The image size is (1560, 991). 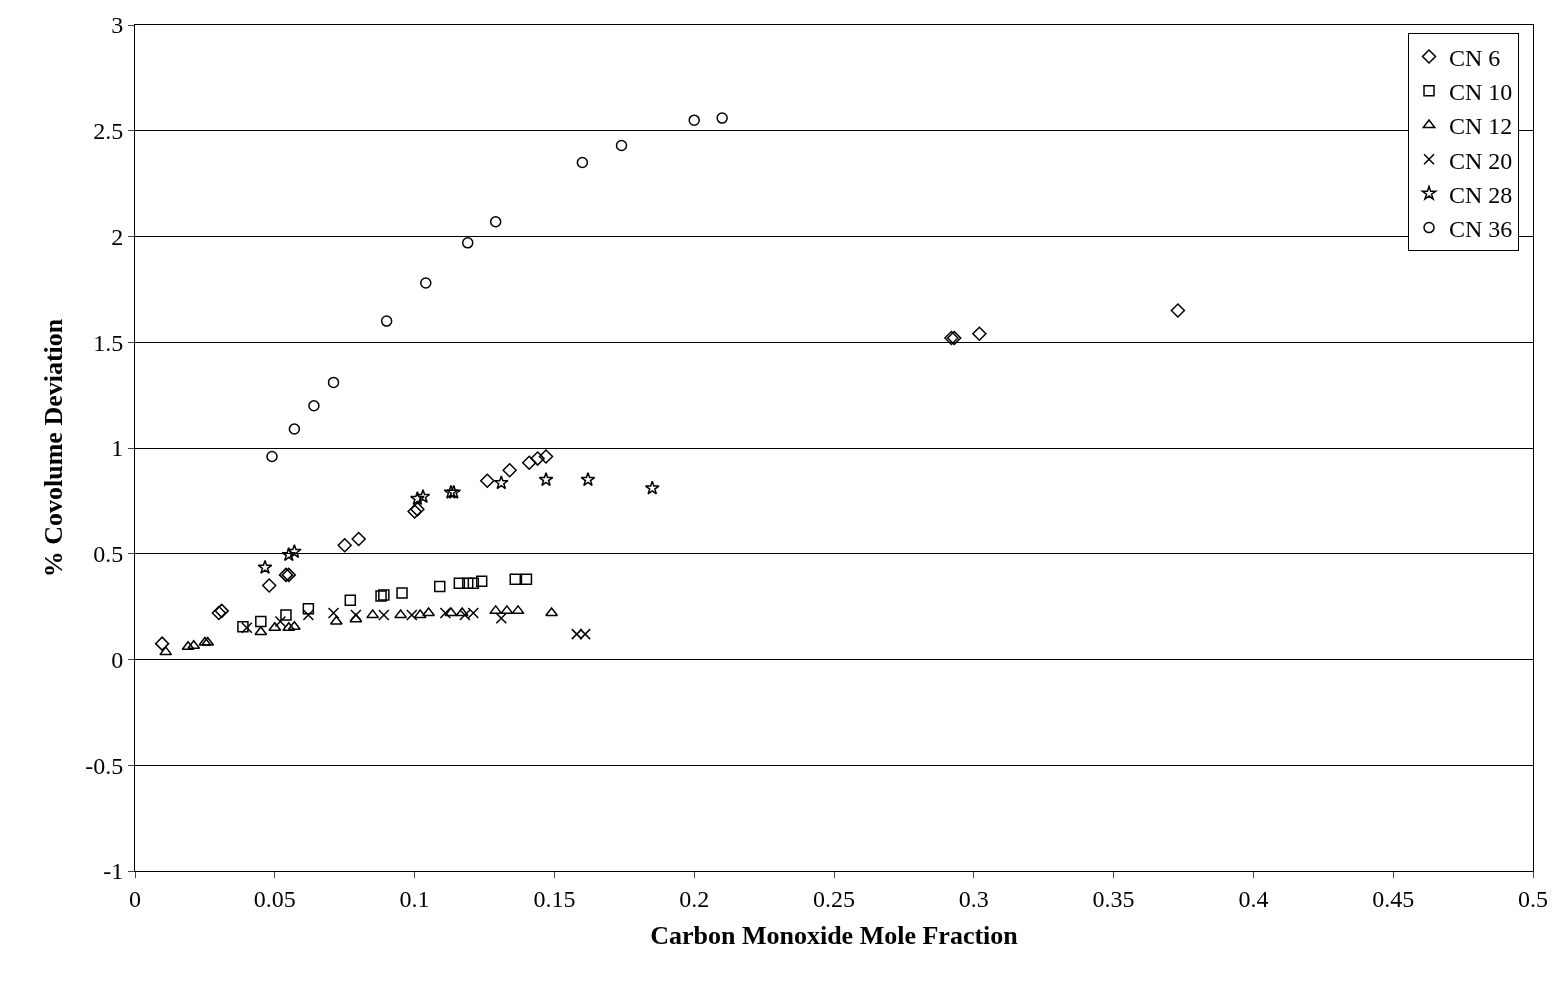 What do you see at coordinates (108, 554) in the screenshot?
I see `y-tick-label: 0.5` at bounding box center [108, 554].